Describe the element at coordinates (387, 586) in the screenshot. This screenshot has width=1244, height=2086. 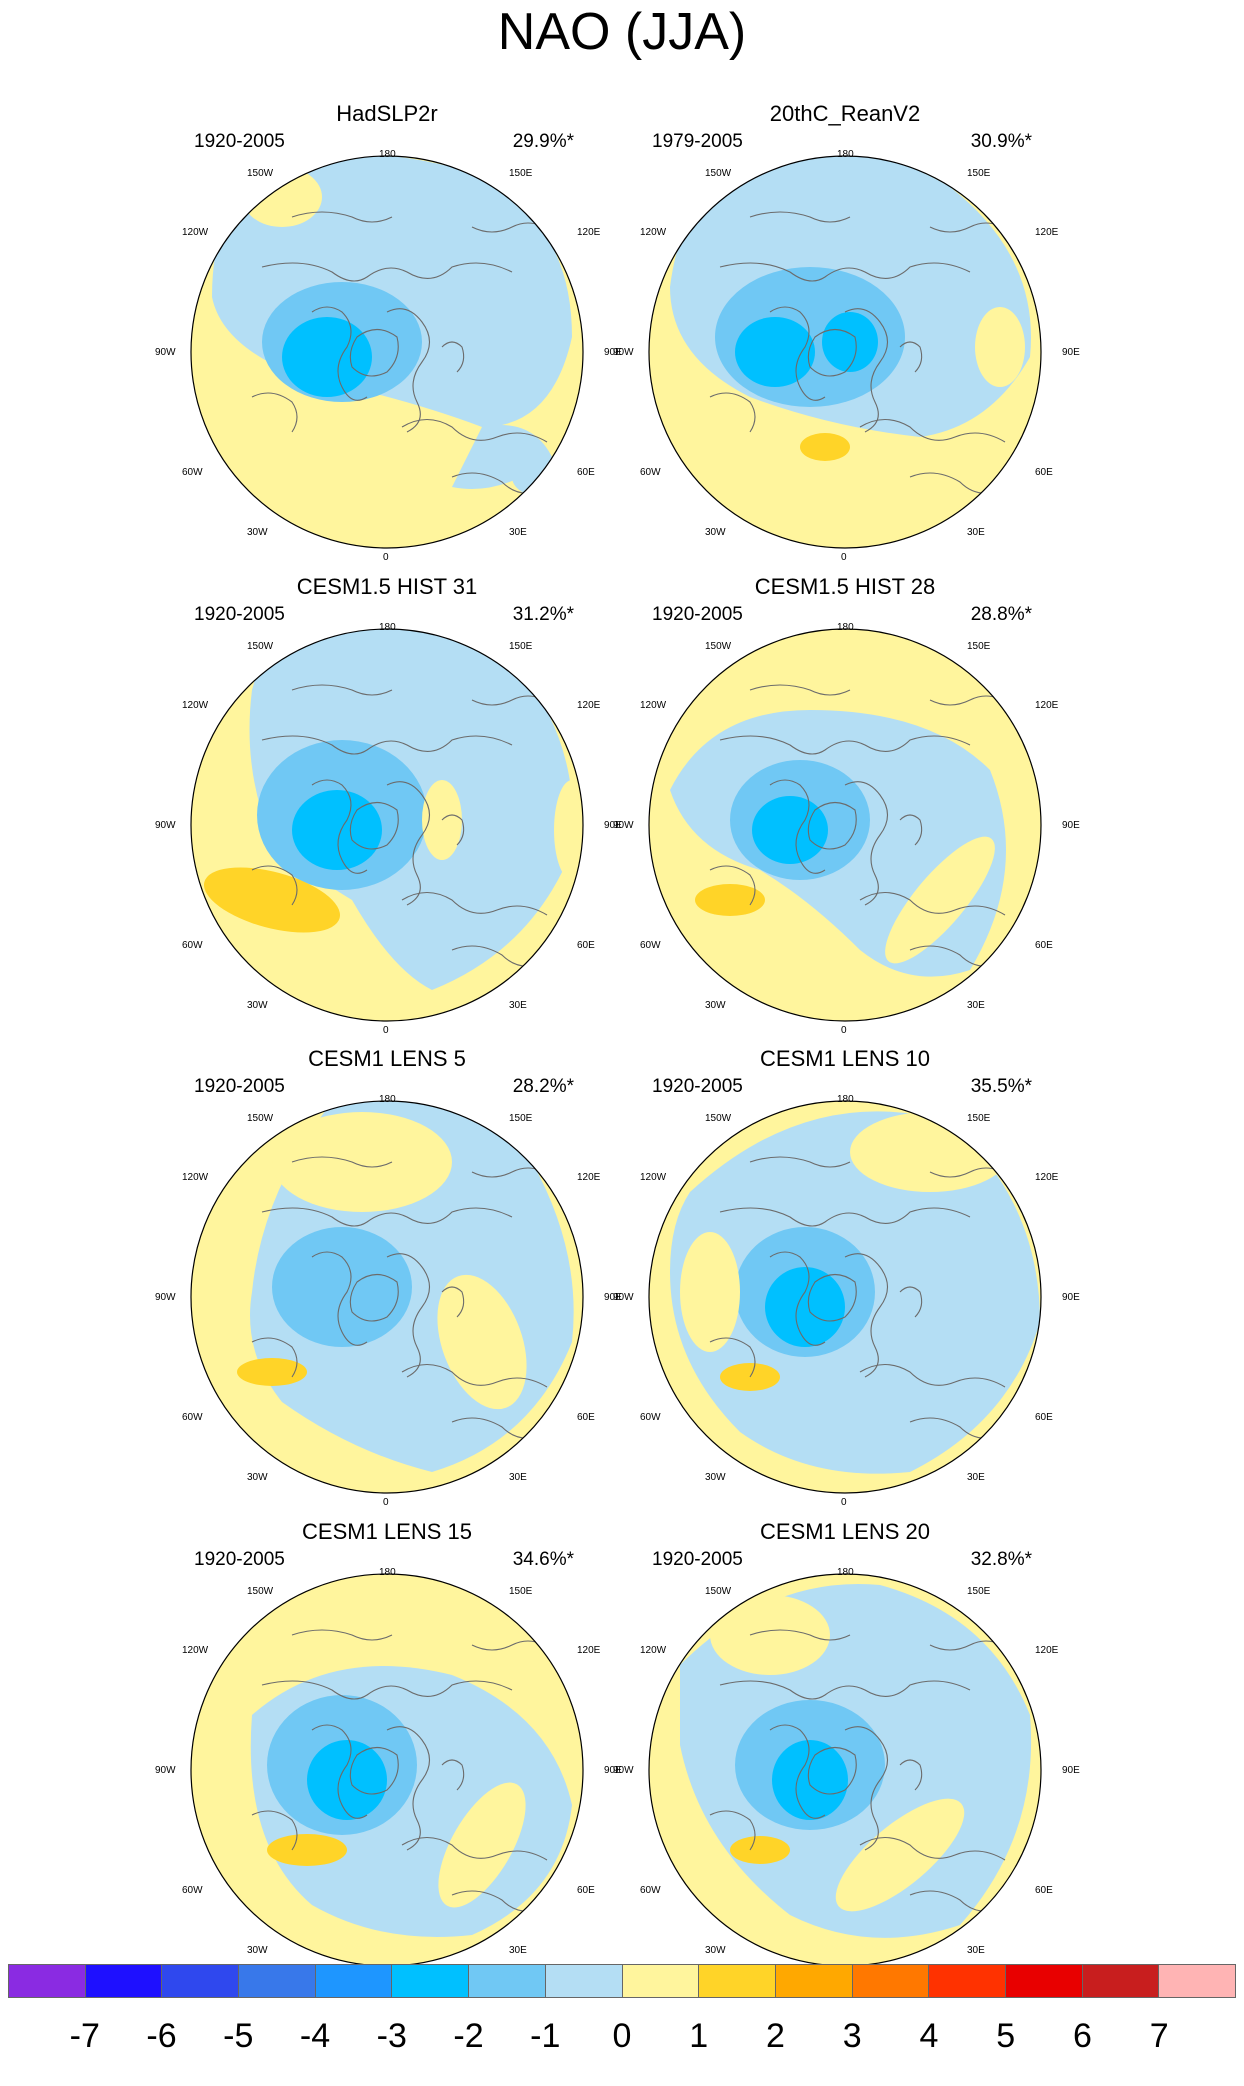
I see `panel-title: CESM1.5 HIST 31` at that location.